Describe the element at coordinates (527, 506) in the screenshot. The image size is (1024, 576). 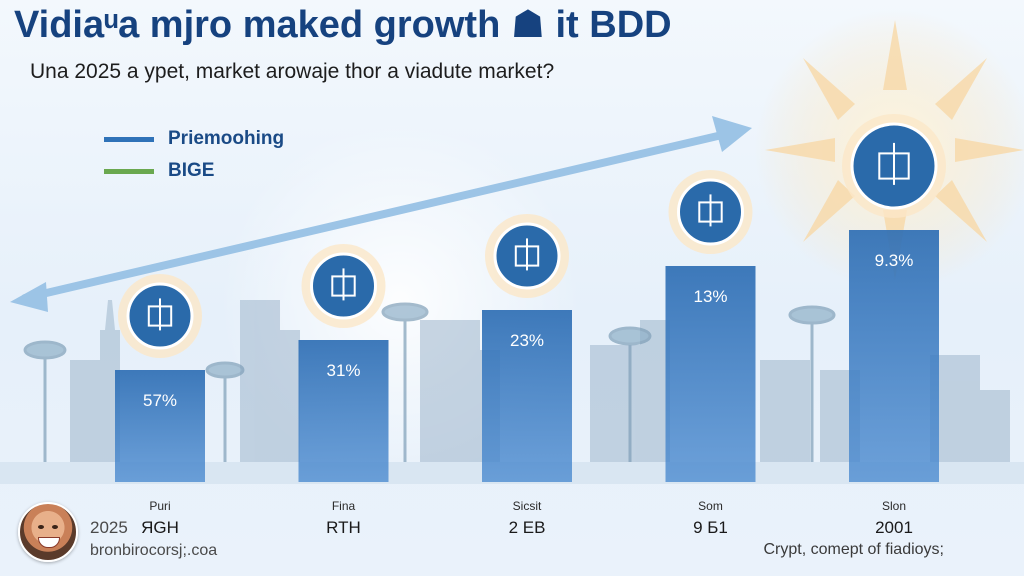
I see `category-label-top: Sicsit` at that location.